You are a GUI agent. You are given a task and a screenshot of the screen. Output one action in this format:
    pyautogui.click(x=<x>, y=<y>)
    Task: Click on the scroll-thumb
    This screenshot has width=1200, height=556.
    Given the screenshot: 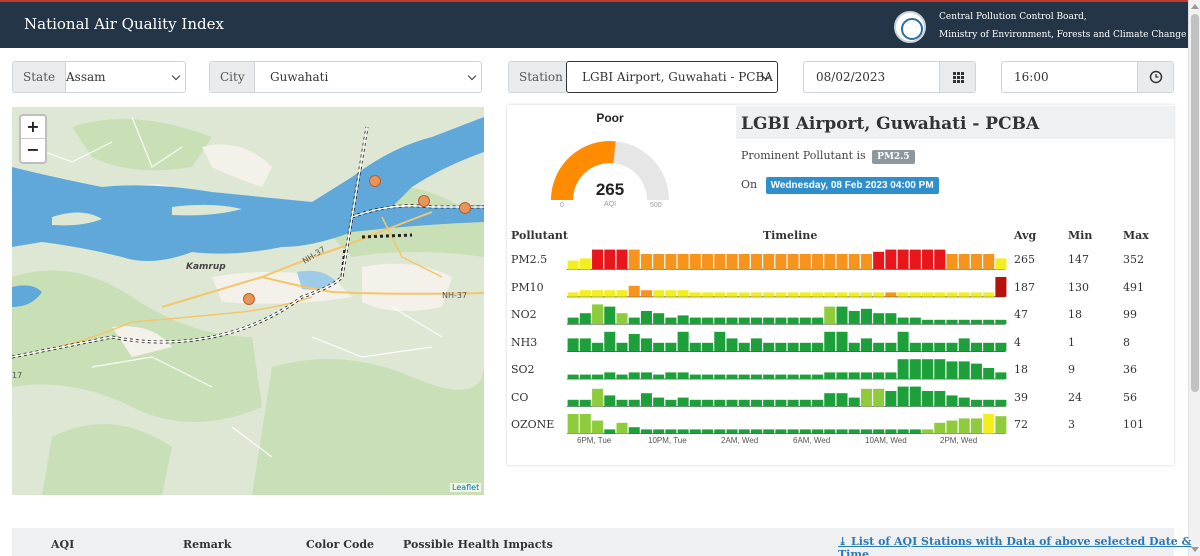 What is the action you would take?
    pyautogui.click(x=1195, y=203)
    